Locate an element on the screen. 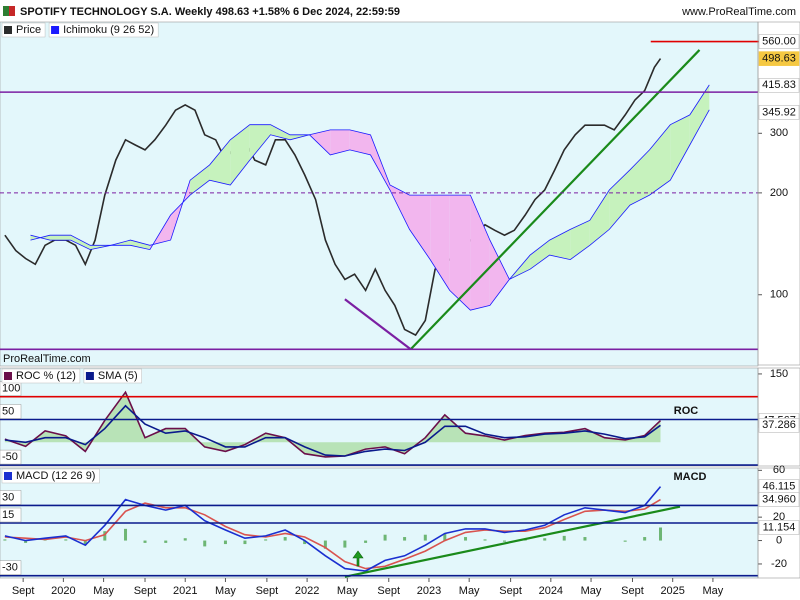 This screenshot has width=800, height=600. level-label: 100 is located at coordinates (11, 389).